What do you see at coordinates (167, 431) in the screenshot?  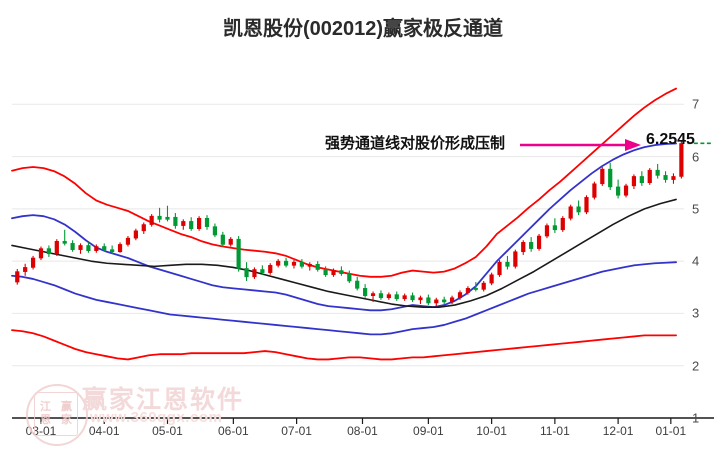 I see `x-axis-tick: 05-01` at bounding box center [167, 431].